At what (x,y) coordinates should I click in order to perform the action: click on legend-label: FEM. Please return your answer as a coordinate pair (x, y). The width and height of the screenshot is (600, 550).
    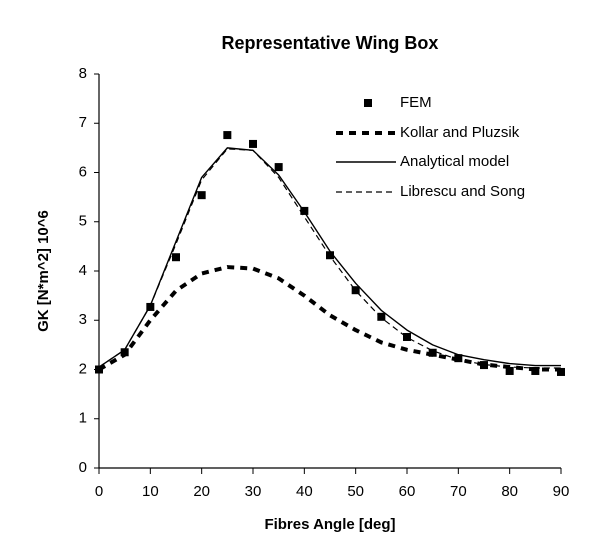
    Looking at the image, I should click on (416, 102).